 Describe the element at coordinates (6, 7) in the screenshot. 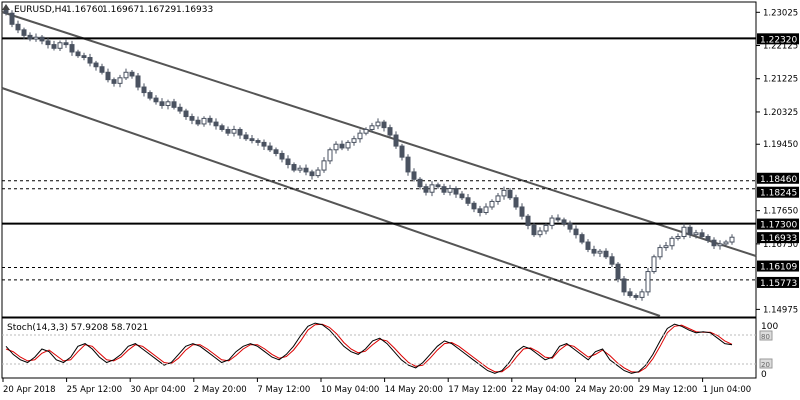

I see `collapse-triangle-icon` at that location.